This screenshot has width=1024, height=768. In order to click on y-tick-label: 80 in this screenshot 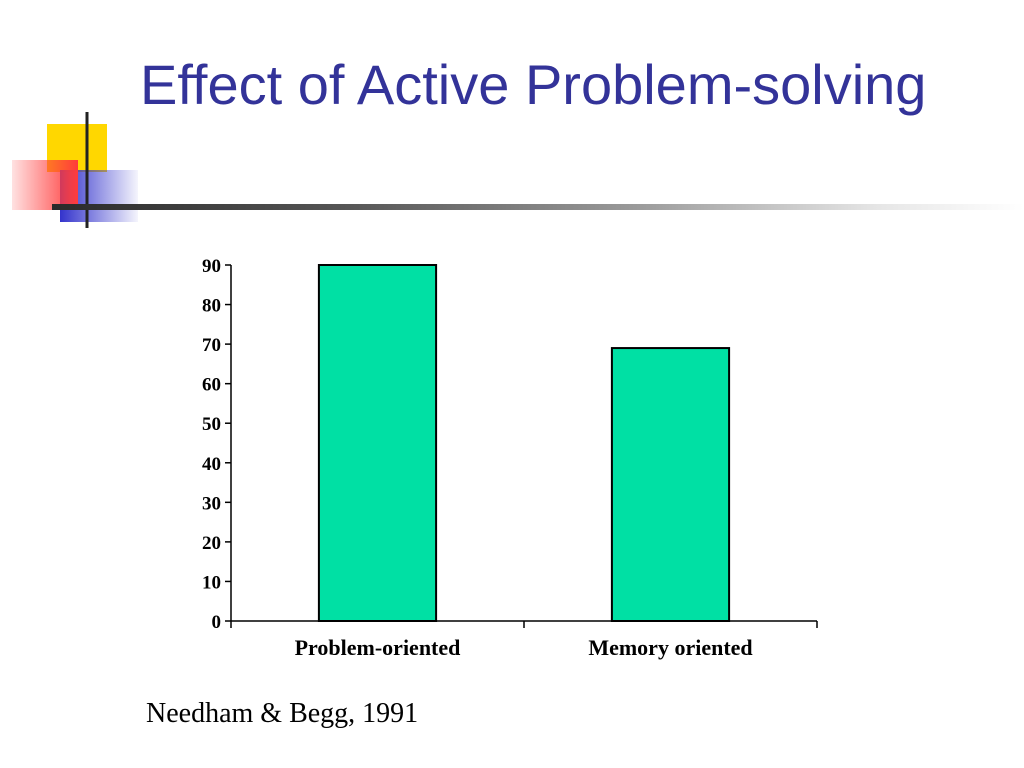, I will do `click(211, 306)`.